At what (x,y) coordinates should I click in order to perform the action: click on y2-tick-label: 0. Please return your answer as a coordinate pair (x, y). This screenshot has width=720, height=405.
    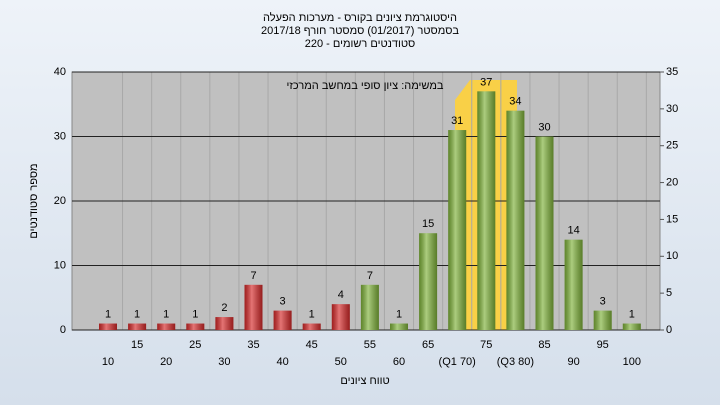
    Looking at the image, I should click on (669, 330).